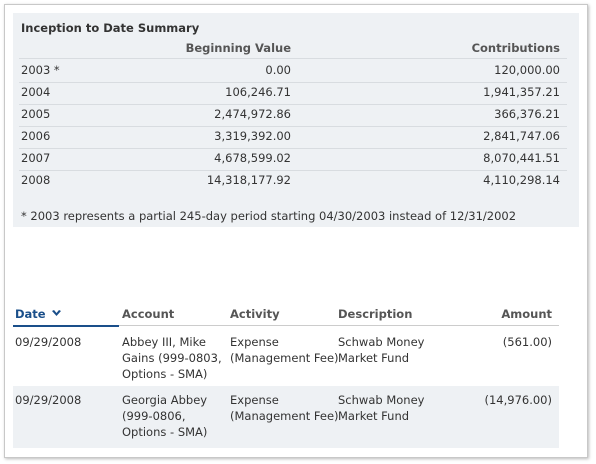 The width and height of the screenshot is (596, 464). What do you see at coordinates (515, 48) in the screenshot?
I see `column-header: Contributions` at bounding box center [515, 48].